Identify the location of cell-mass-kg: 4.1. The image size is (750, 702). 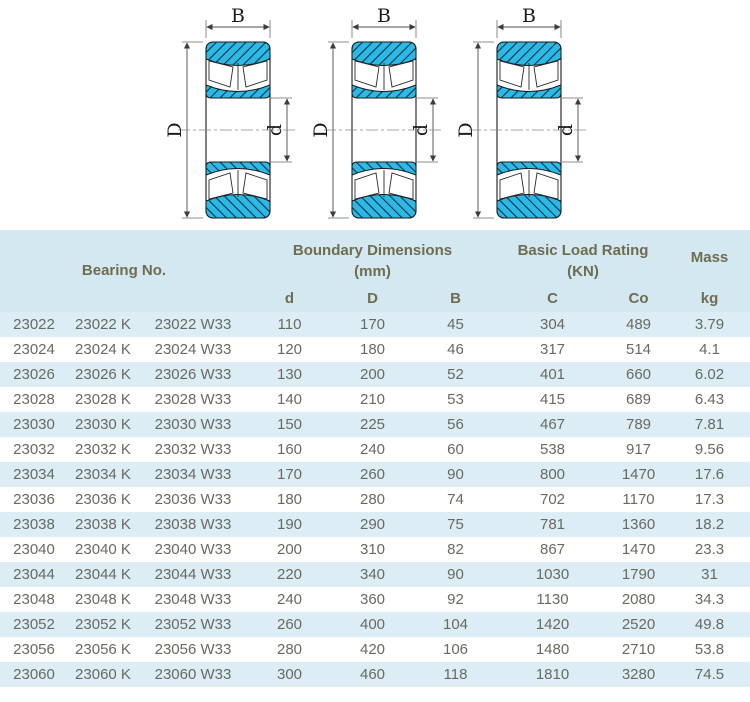
(709, 349).